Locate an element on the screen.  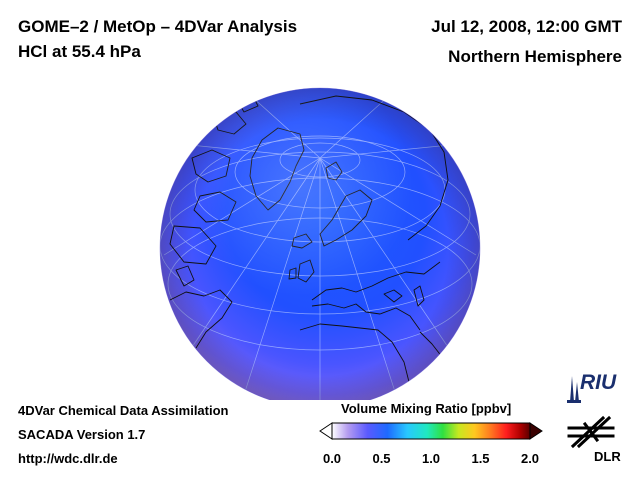
riu-logo-text: RIU is located at coordinates (598, 382).